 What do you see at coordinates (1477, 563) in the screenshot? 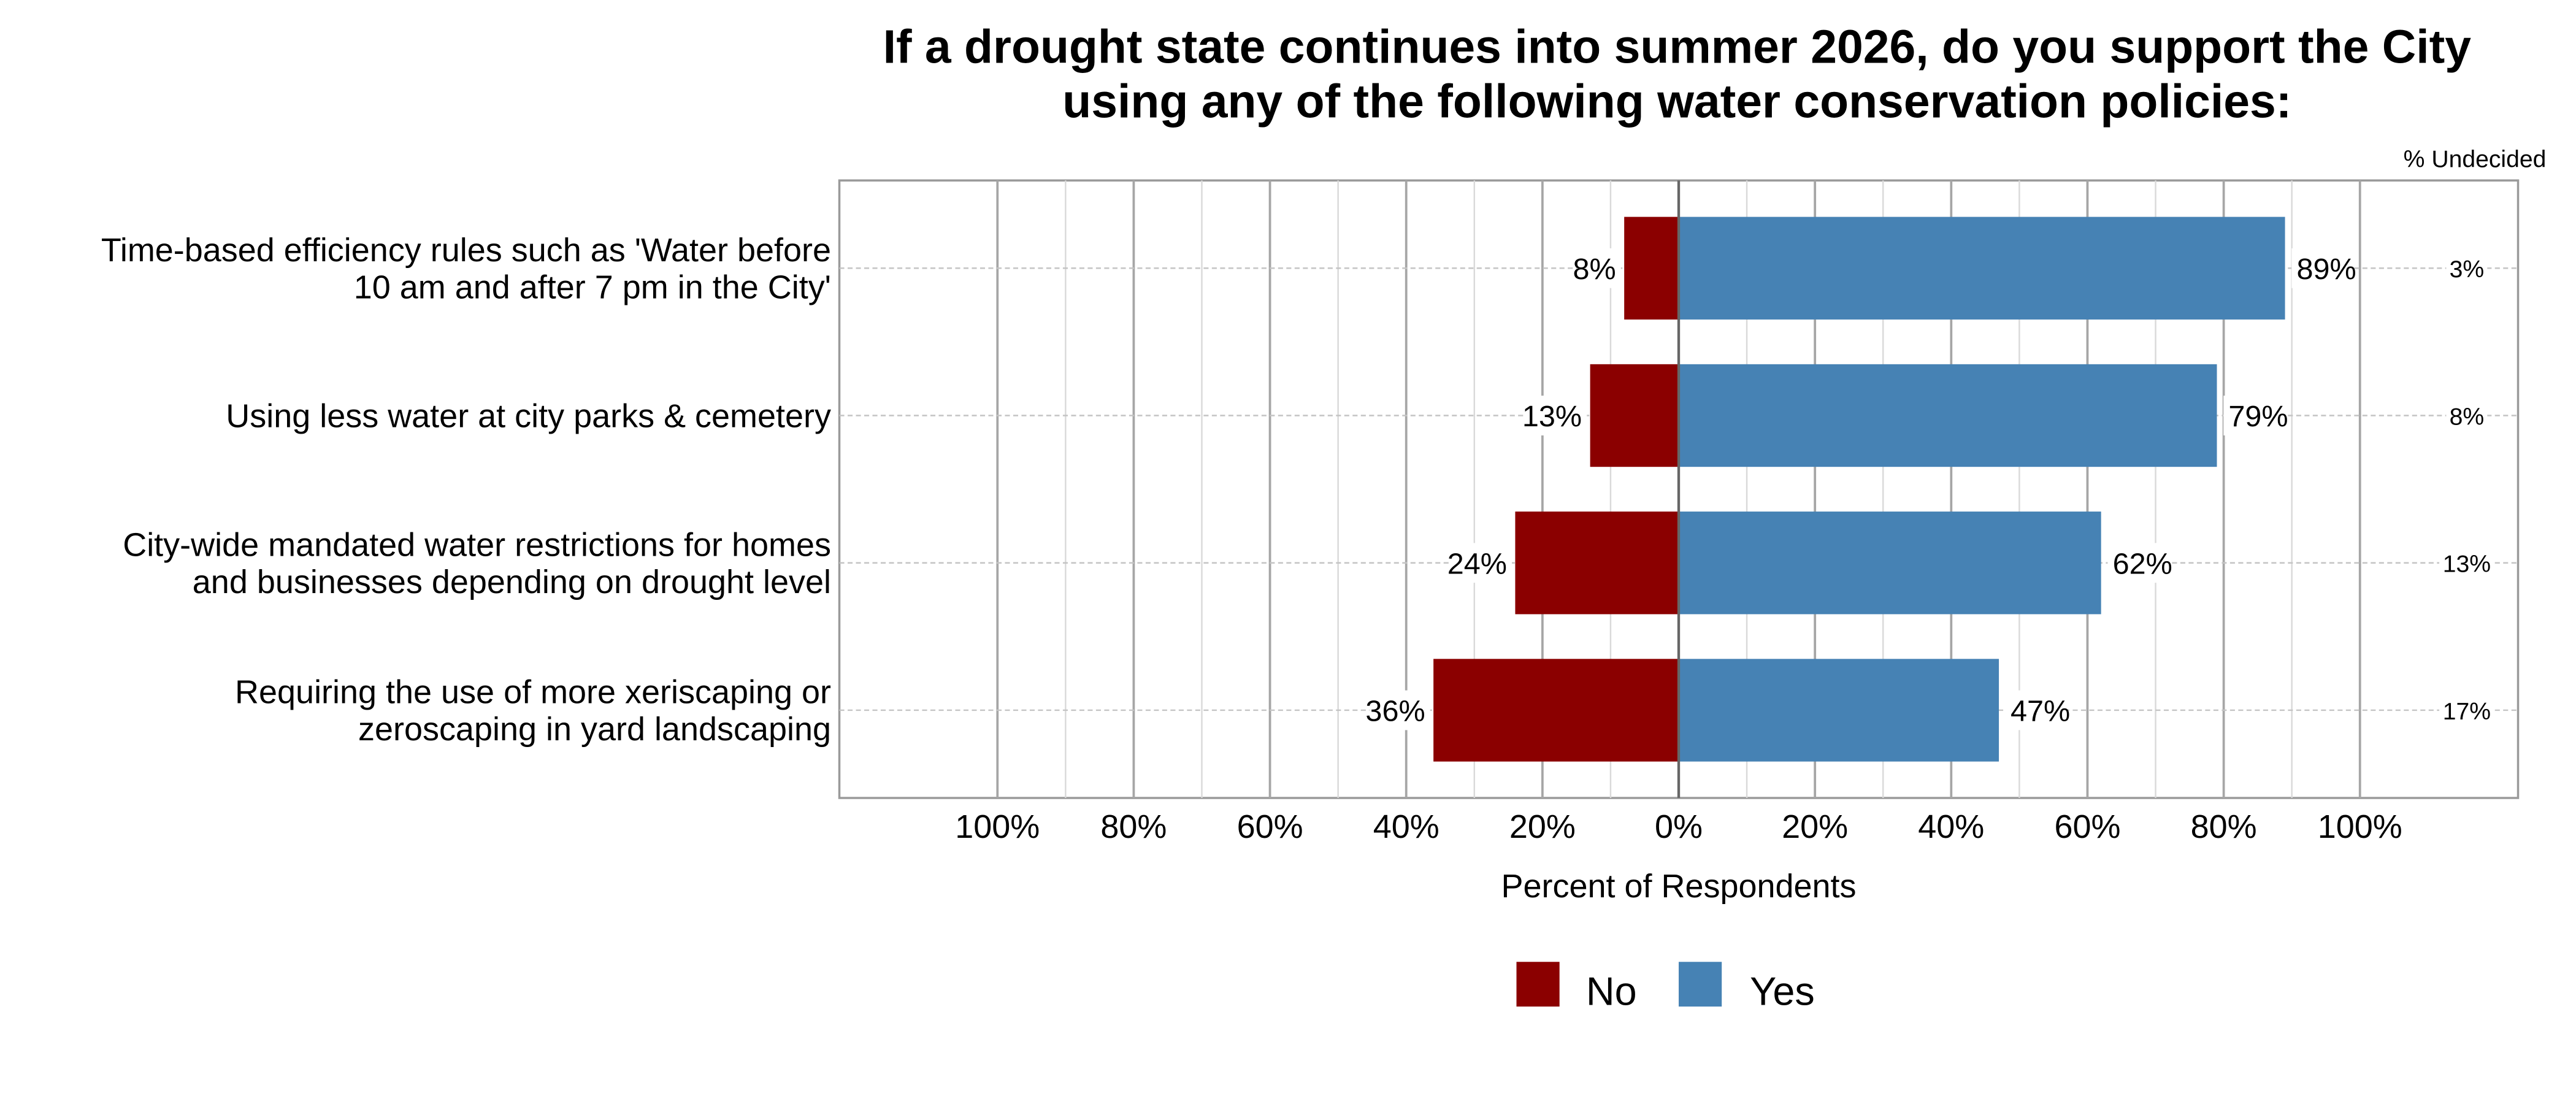
I see `data-label-no: 24%` at bounding box center [1477, 563].